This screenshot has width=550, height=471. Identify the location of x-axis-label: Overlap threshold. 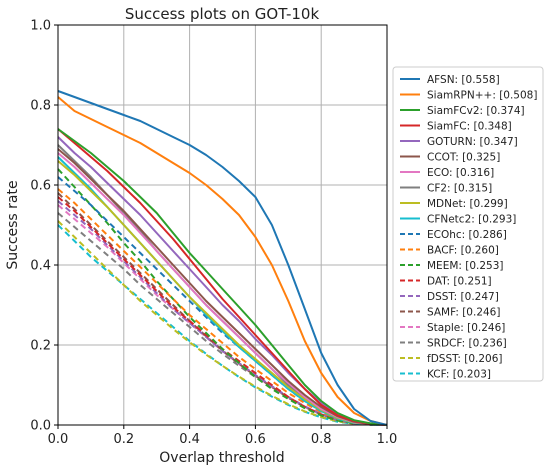
(221, 458).